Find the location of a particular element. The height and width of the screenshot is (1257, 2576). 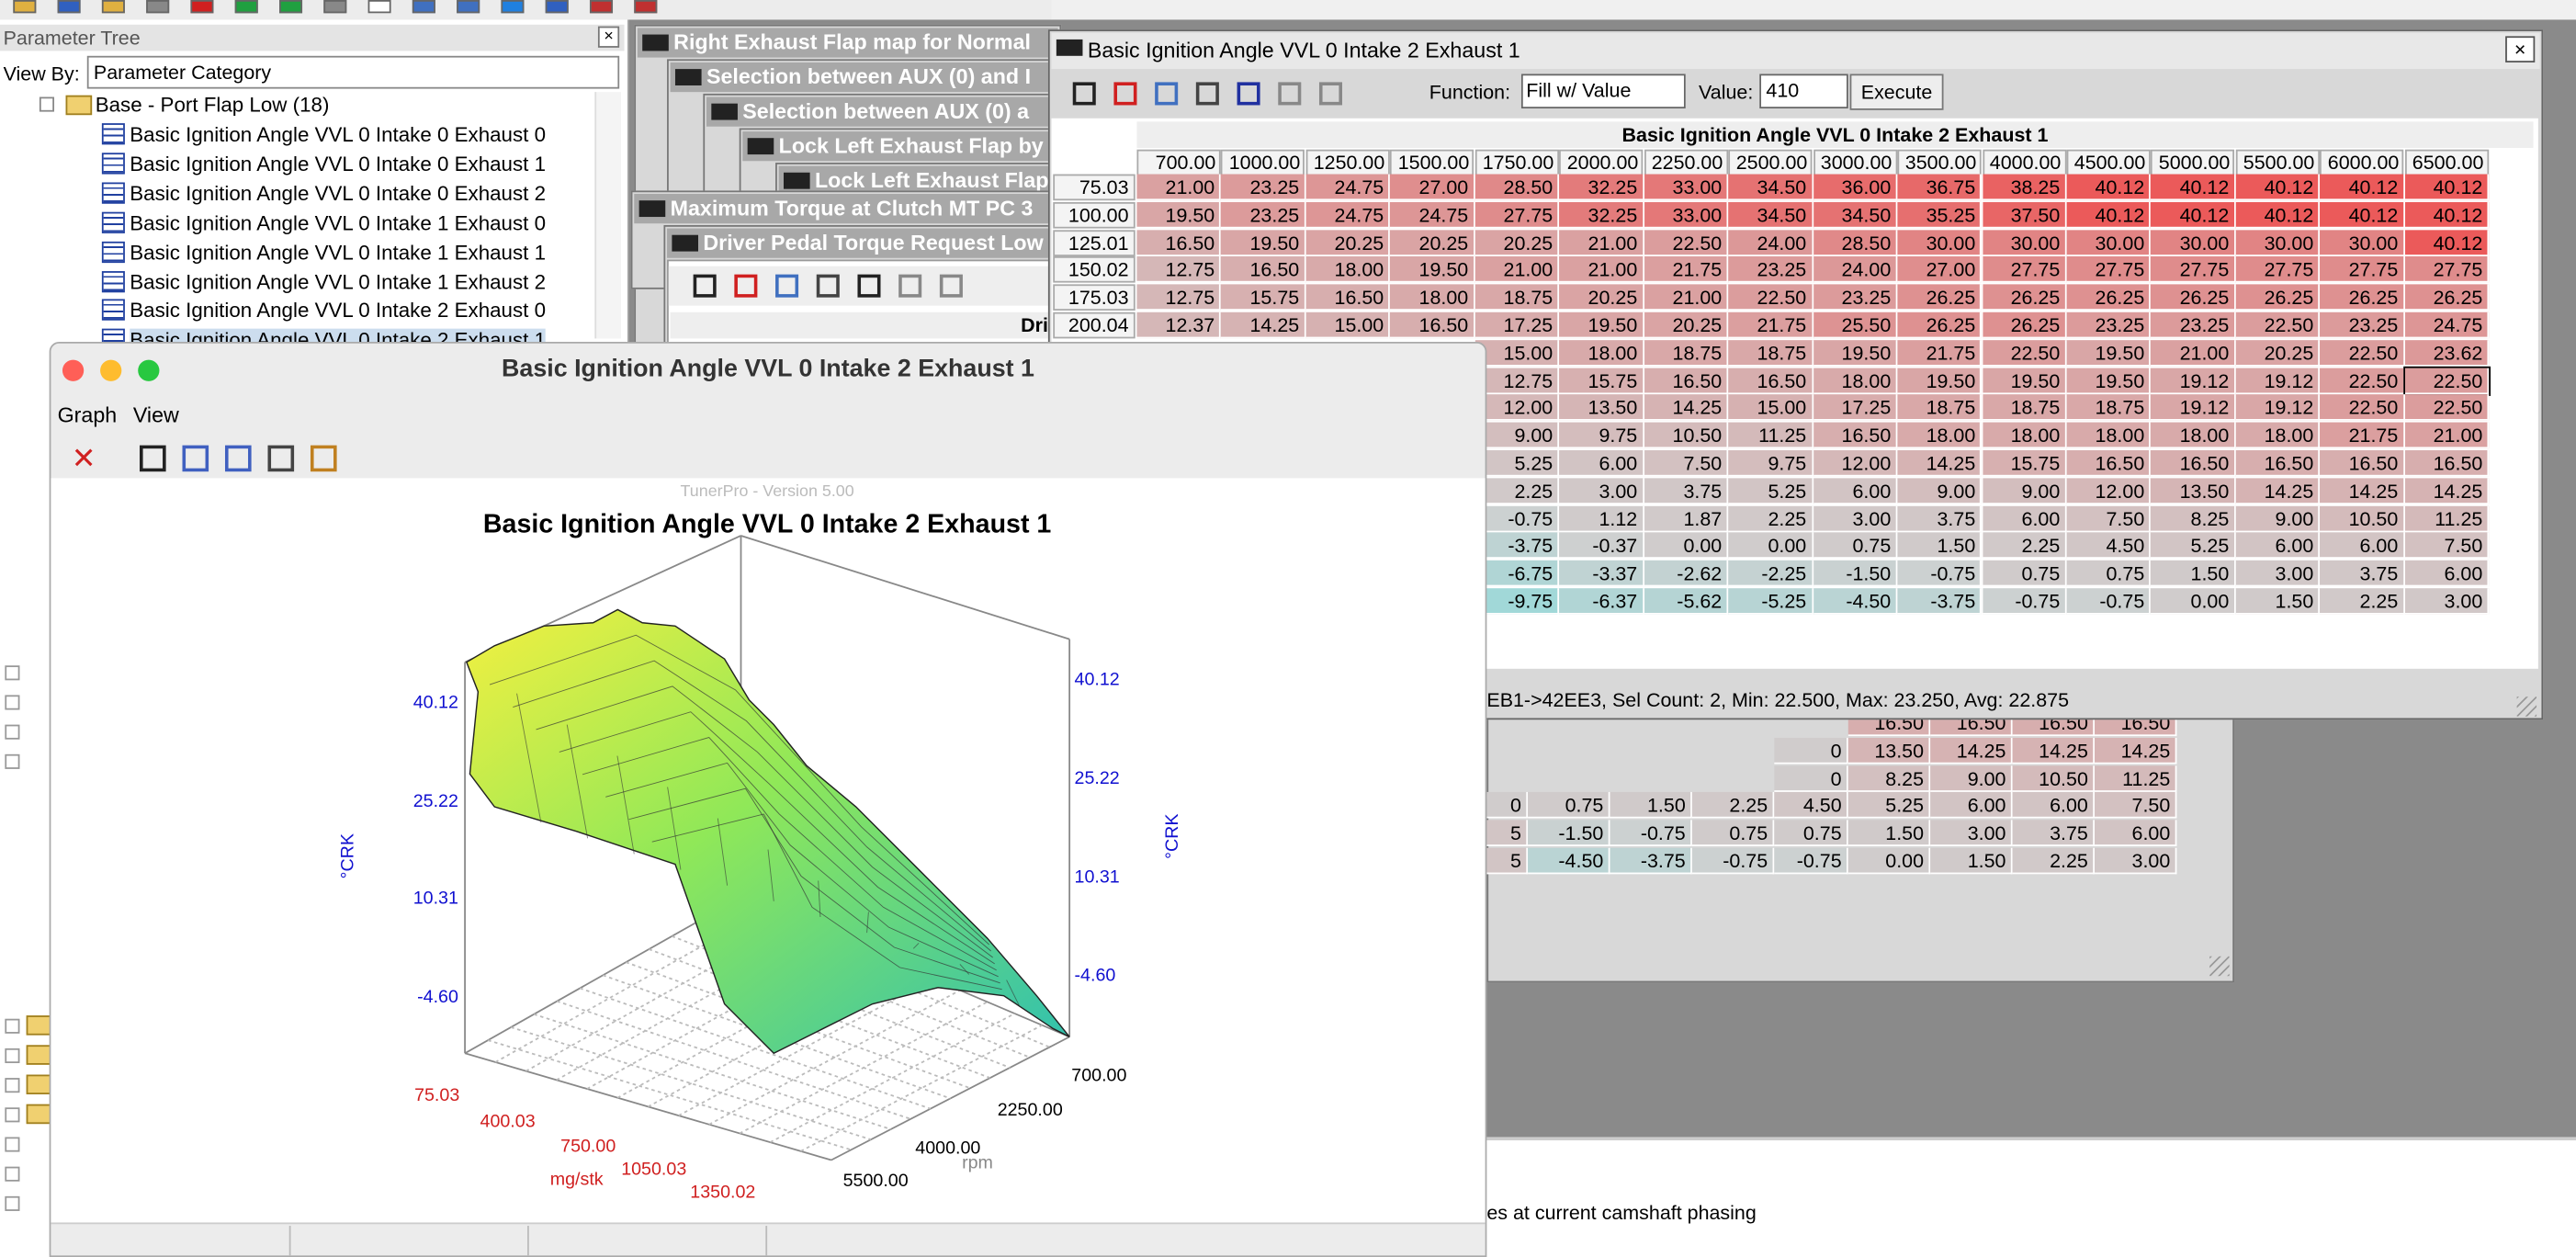

table-cell: 34.50 is located at coordinates (1770, 187).